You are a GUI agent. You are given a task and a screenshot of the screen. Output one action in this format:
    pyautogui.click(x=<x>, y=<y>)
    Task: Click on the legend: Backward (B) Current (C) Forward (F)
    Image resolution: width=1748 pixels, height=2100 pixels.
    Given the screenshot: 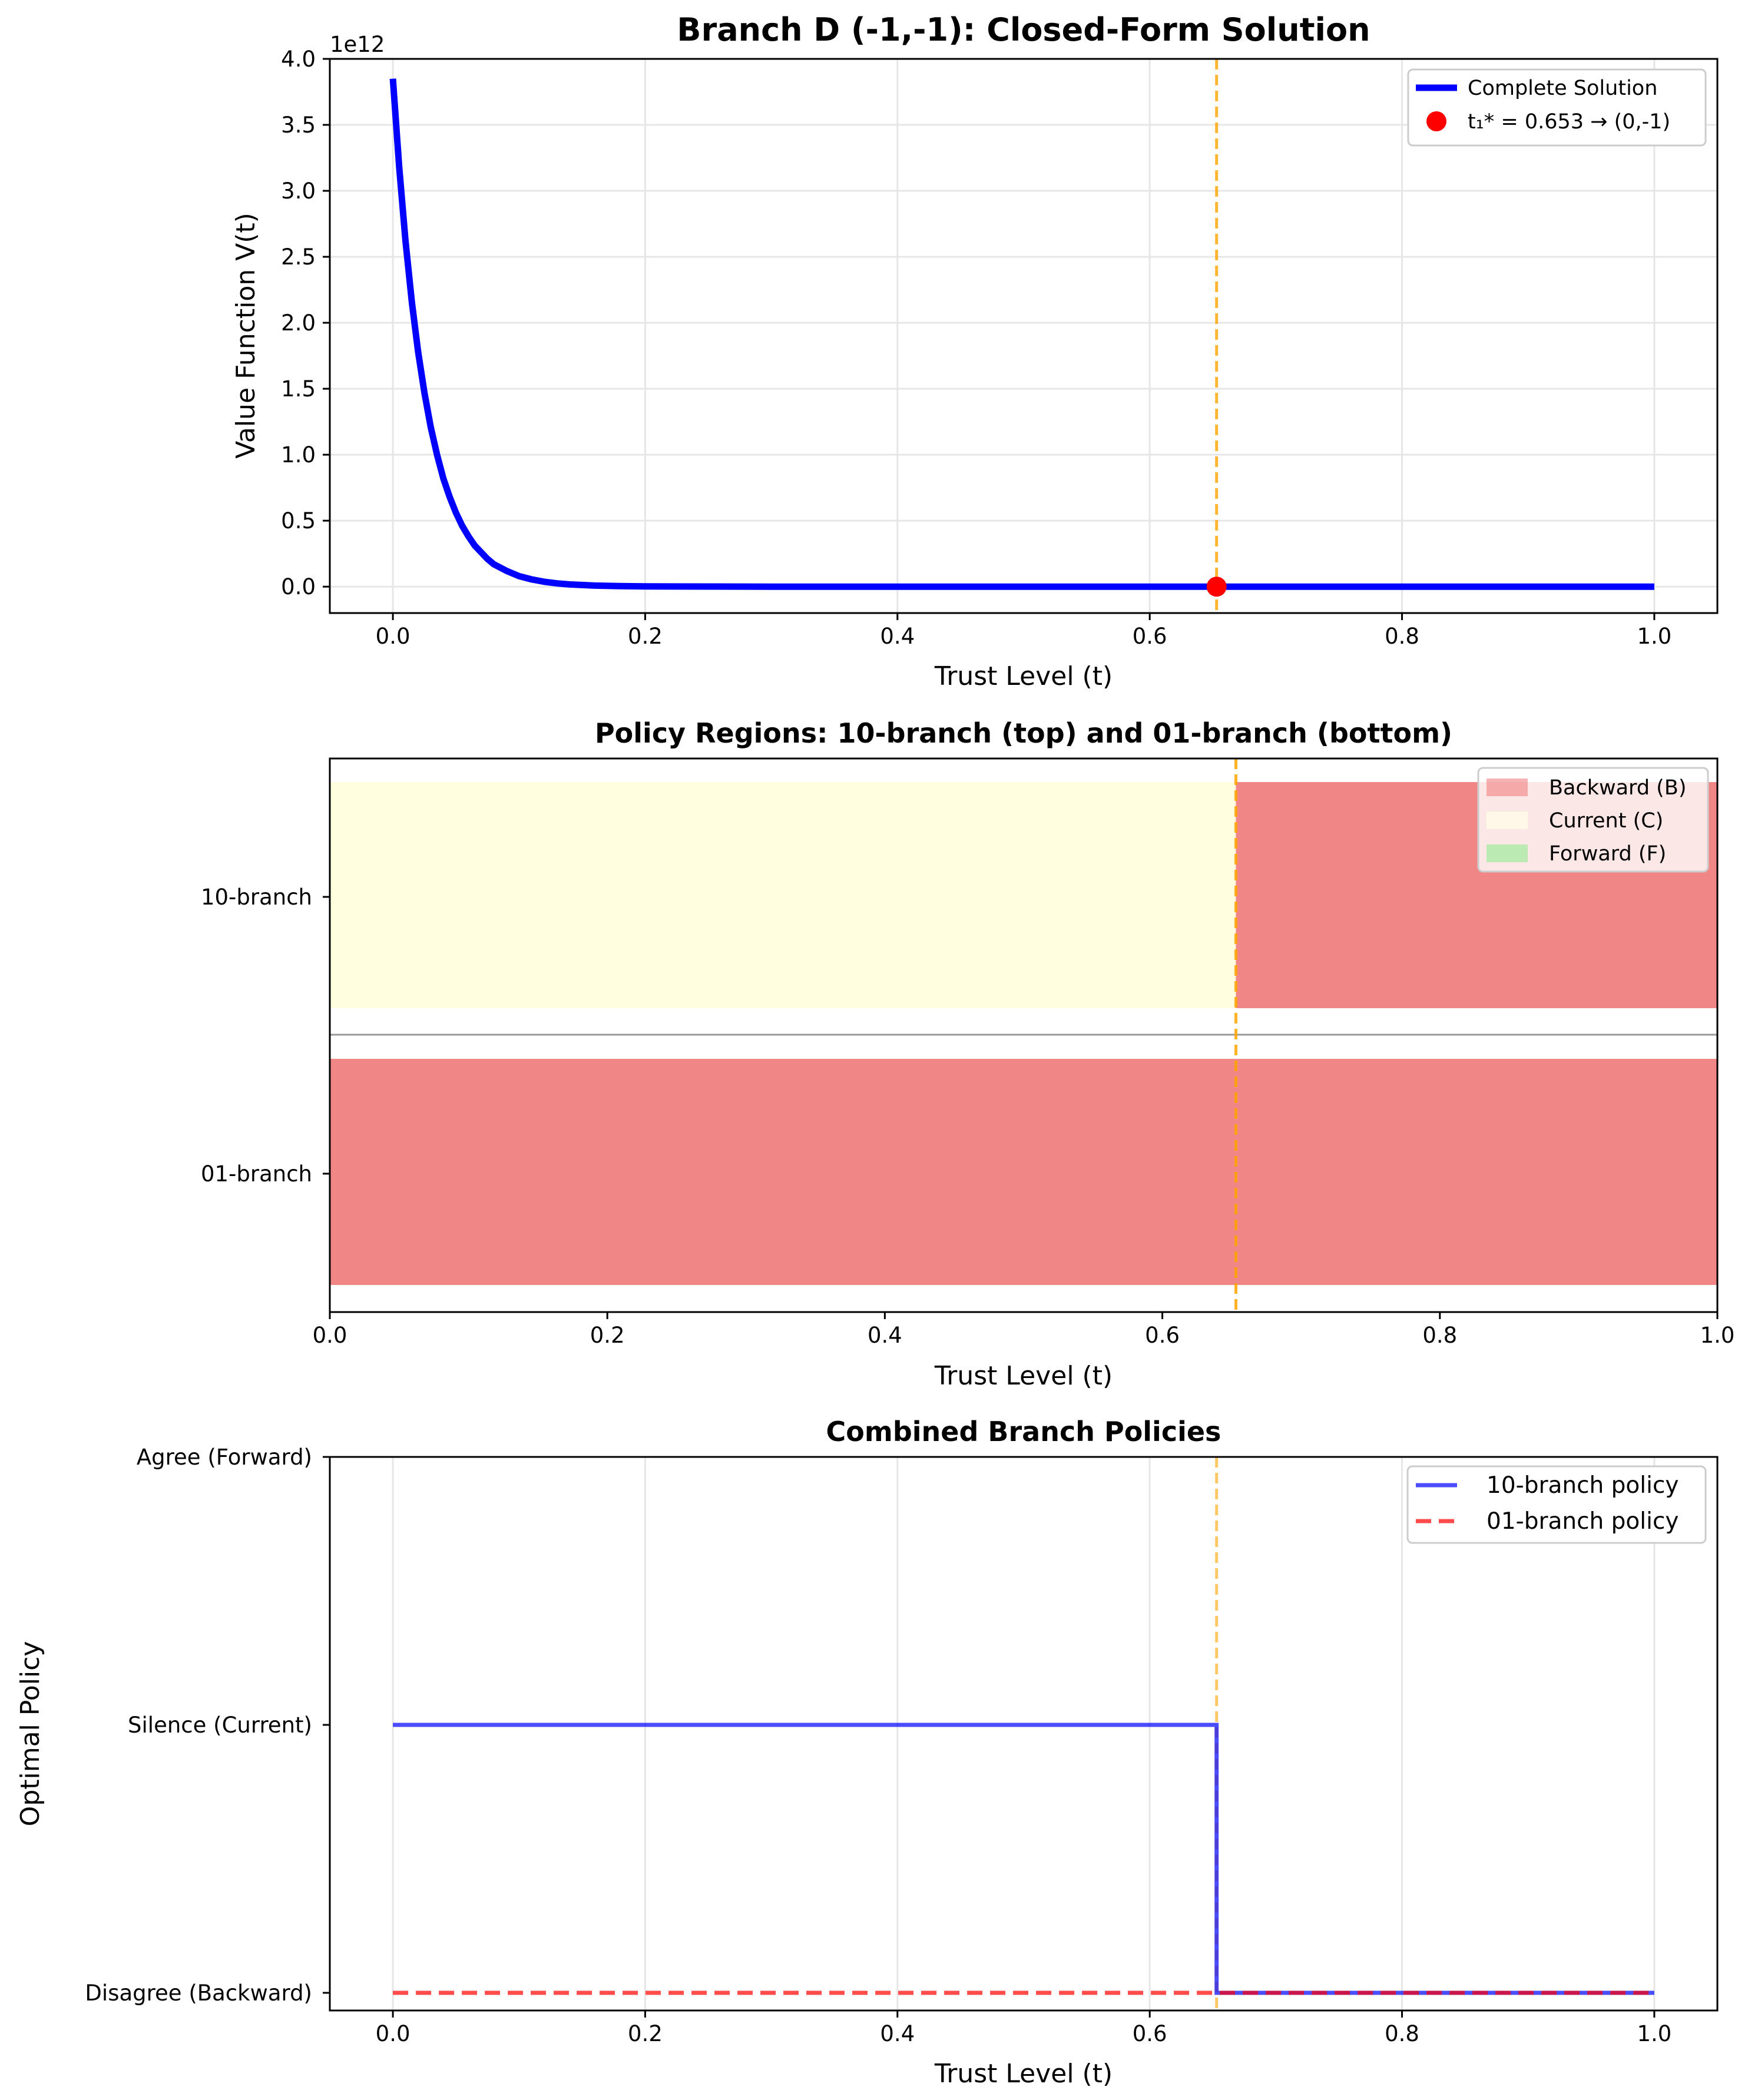 What is the action you would take?
    pyautogui.click(x=1593, y=820)
    